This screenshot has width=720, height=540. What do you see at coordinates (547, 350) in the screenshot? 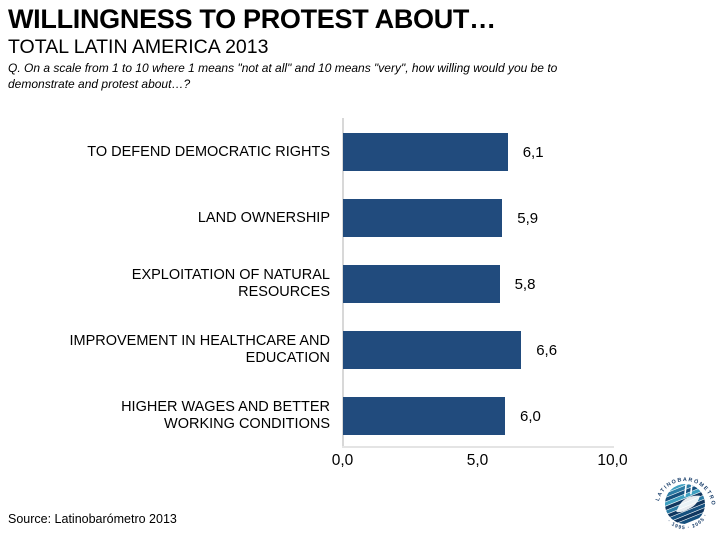
I see `value-label: 6,6` at bounding box center [547, 350].